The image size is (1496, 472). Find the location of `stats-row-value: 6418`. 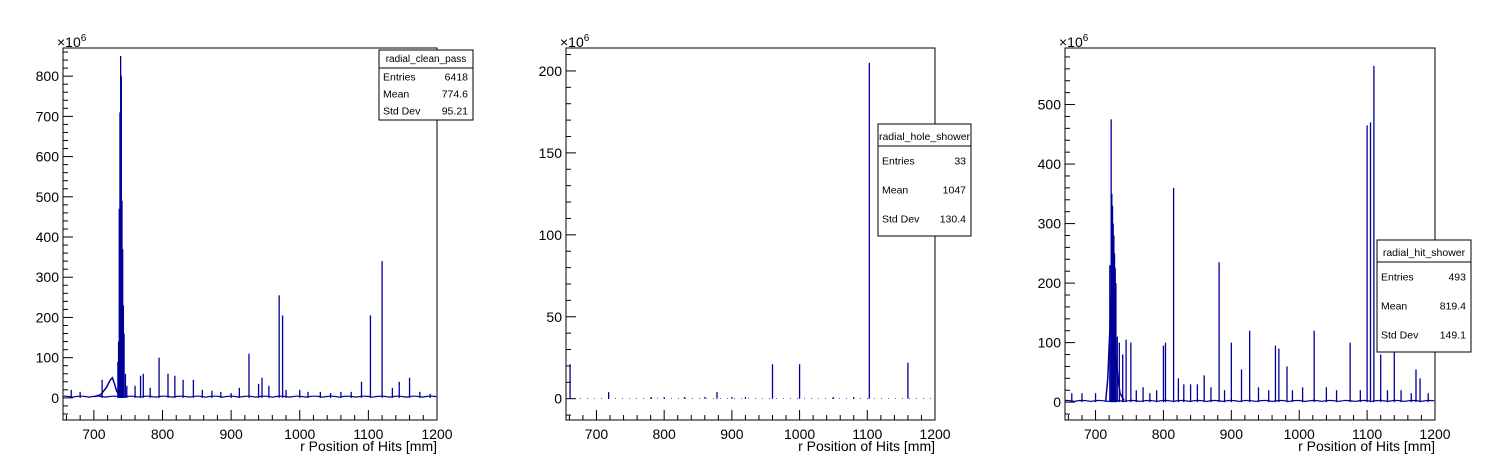

stats-row-value: 6418 is located at coordinates (457, 78).